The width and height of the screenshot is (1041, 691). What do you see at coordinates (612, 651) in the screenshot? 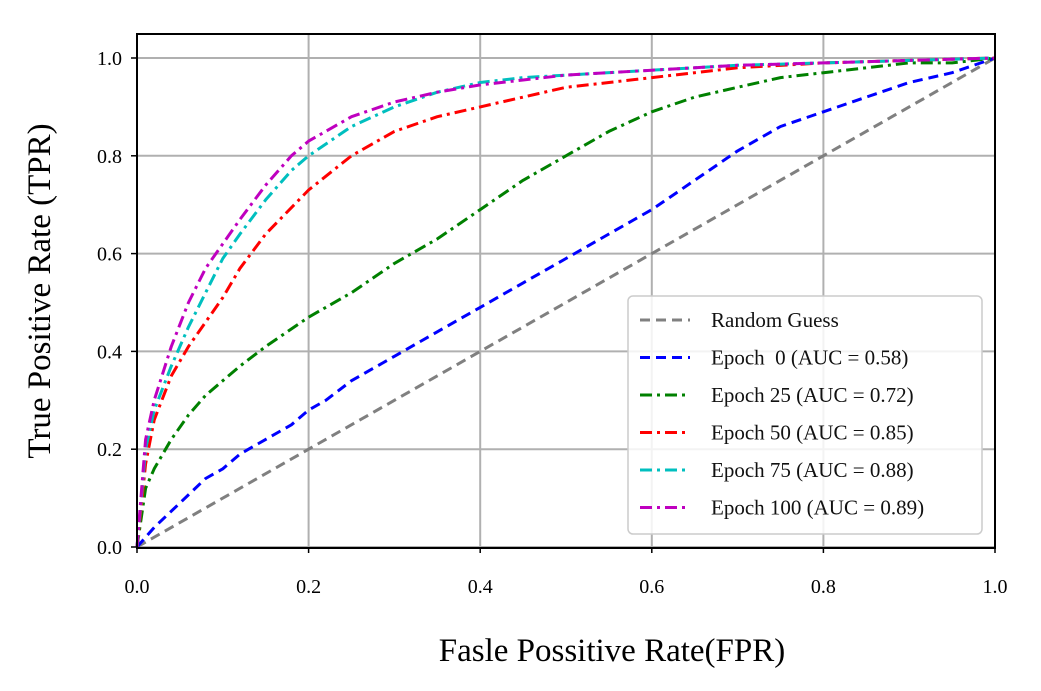
I see `x-axis-title: Fasle Possitive Rate(FPR)` at bounding box center [612, 651].